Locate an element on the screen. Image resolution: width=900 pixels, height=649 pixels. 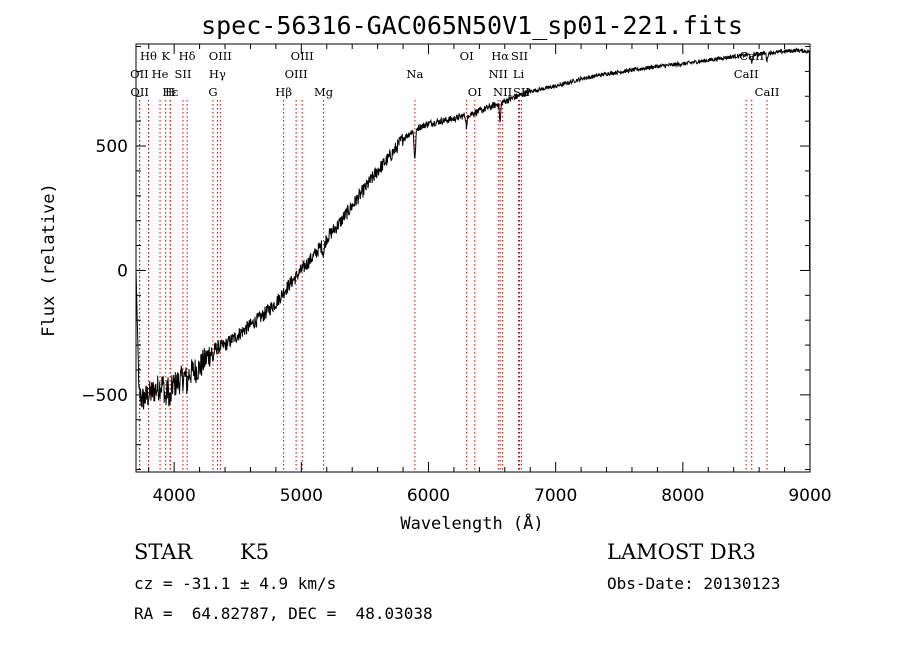
x-tick-label: 8000 is located at coordinates (682, 496).